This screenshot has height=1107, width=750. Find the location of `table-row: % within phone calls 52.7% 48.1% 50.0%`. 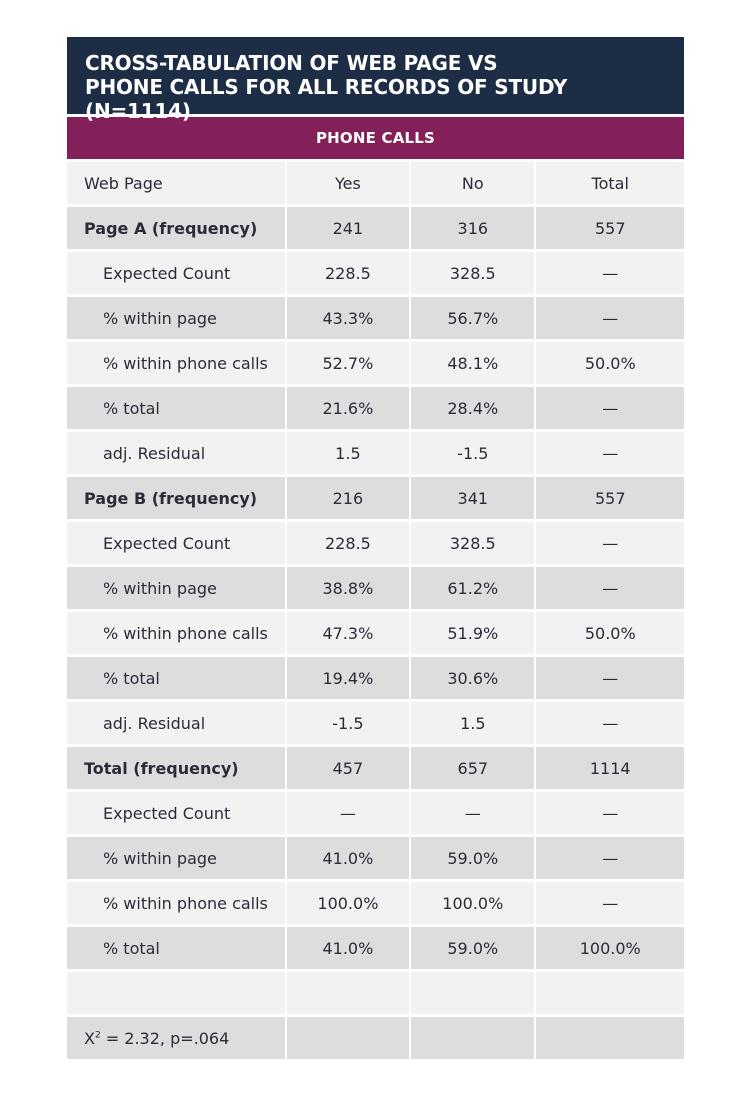

table-row: % within phone calls 52.7% 48.1% 50.0% is located at coordinates (375, 363).